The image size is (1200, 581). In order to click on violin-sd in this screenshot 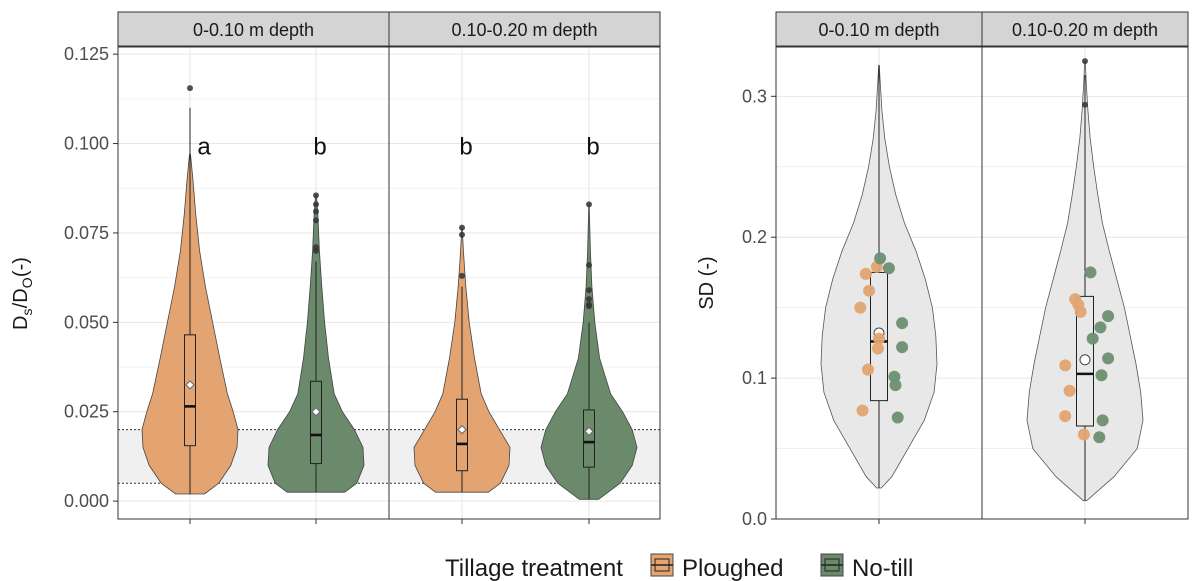, I will do `click(879, 276)`.